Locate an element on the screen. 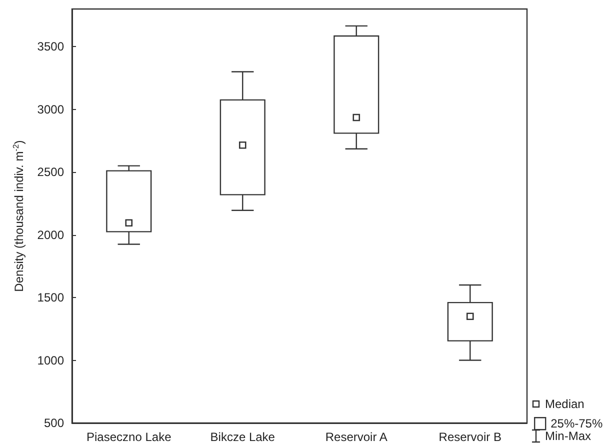  x-tick-label: Reservoir A is located at coordinates (356, 437).